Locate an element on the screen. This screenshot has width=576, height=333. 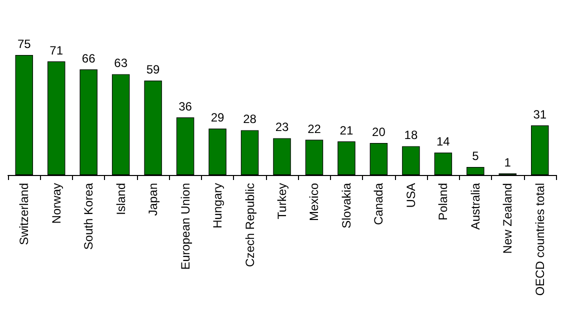
x-tick-label: Japan is located at coordinates (153, 199).